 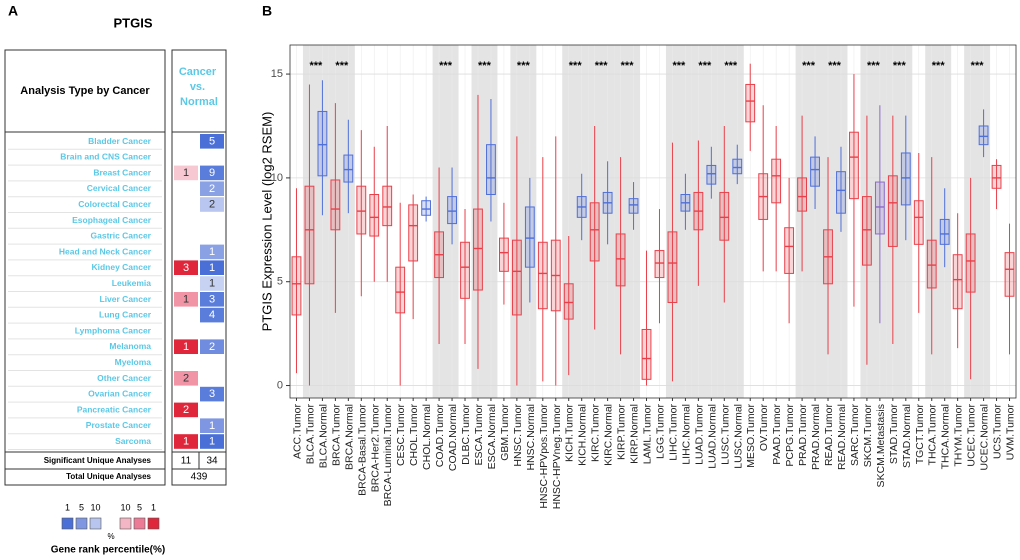 What do you see at coordinates (212, 315) in the screenshot?
I see `analysis-count: 4` at bounding box center [212, 315].